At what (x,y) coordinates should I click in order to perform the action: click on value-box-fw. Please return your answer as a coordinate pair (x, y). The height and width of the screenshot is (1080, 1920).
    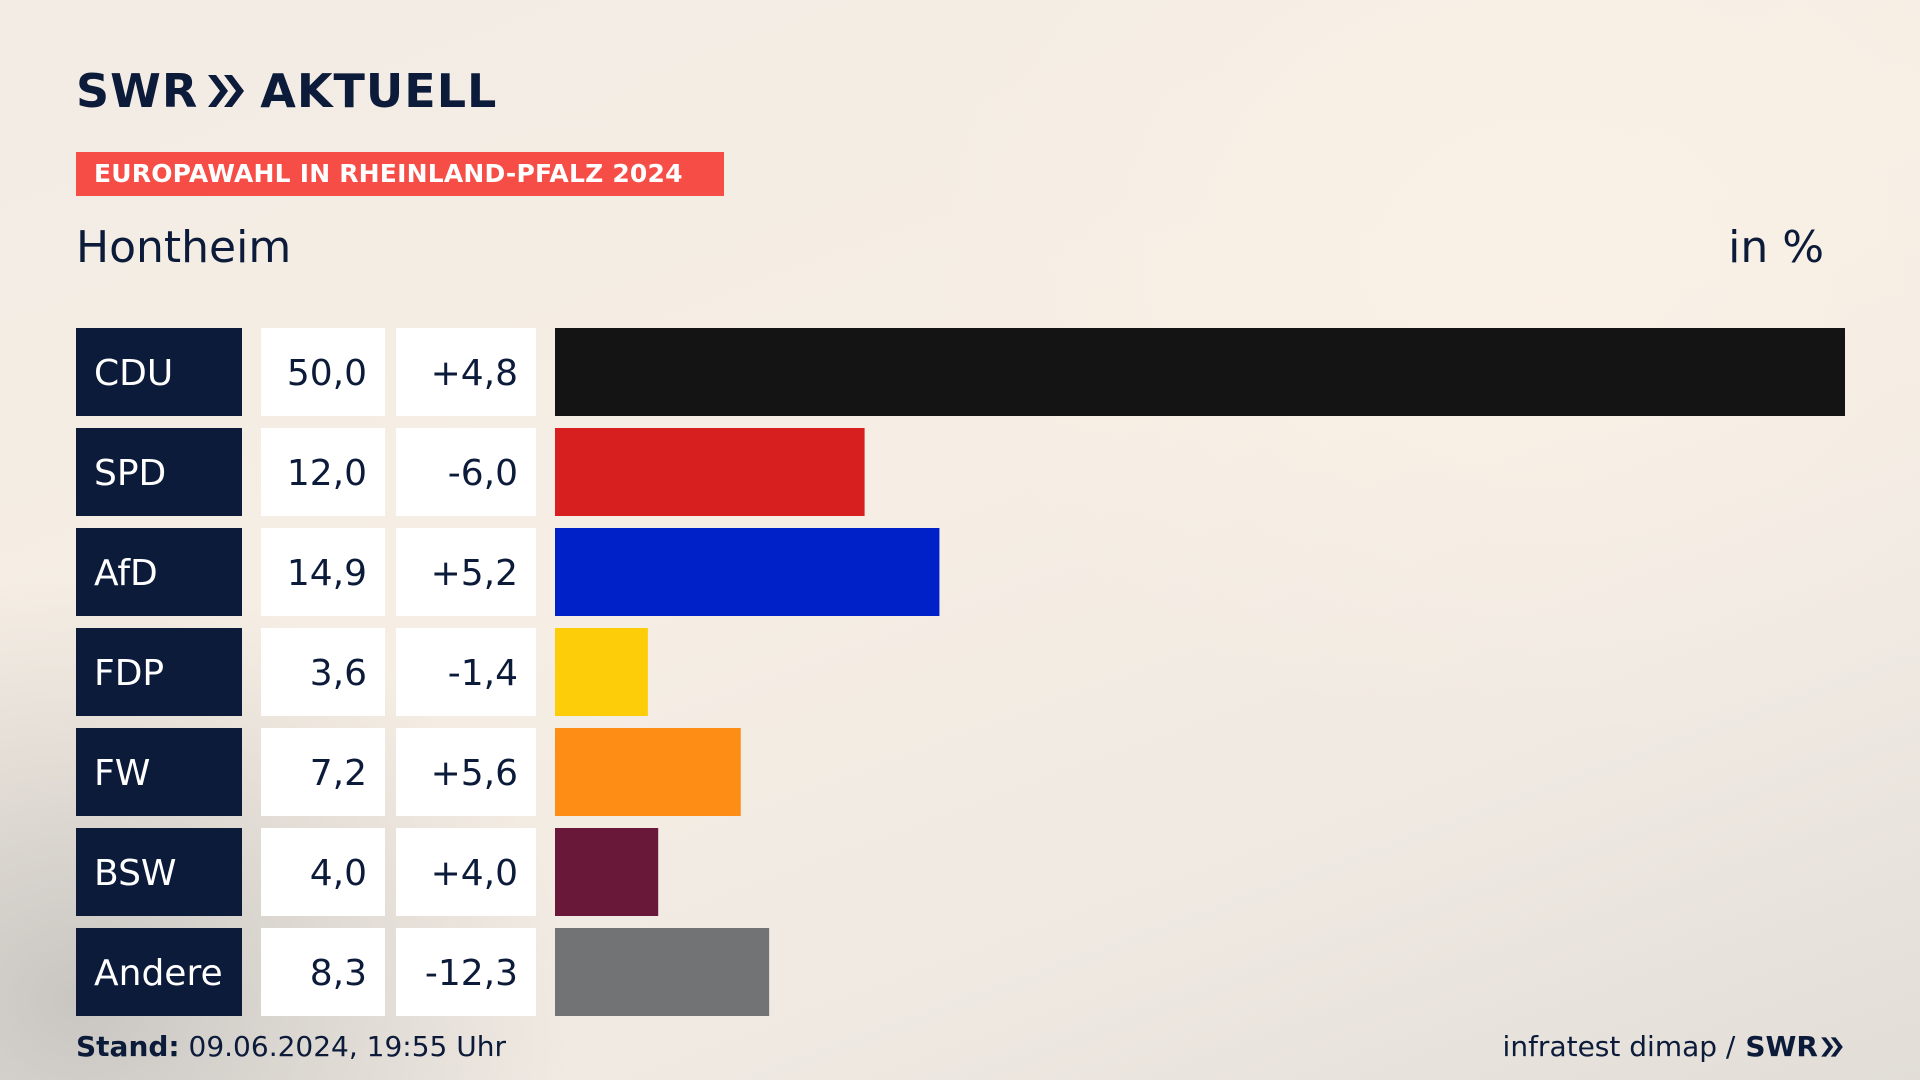
    Looking at the image, I should click on (323, 772).